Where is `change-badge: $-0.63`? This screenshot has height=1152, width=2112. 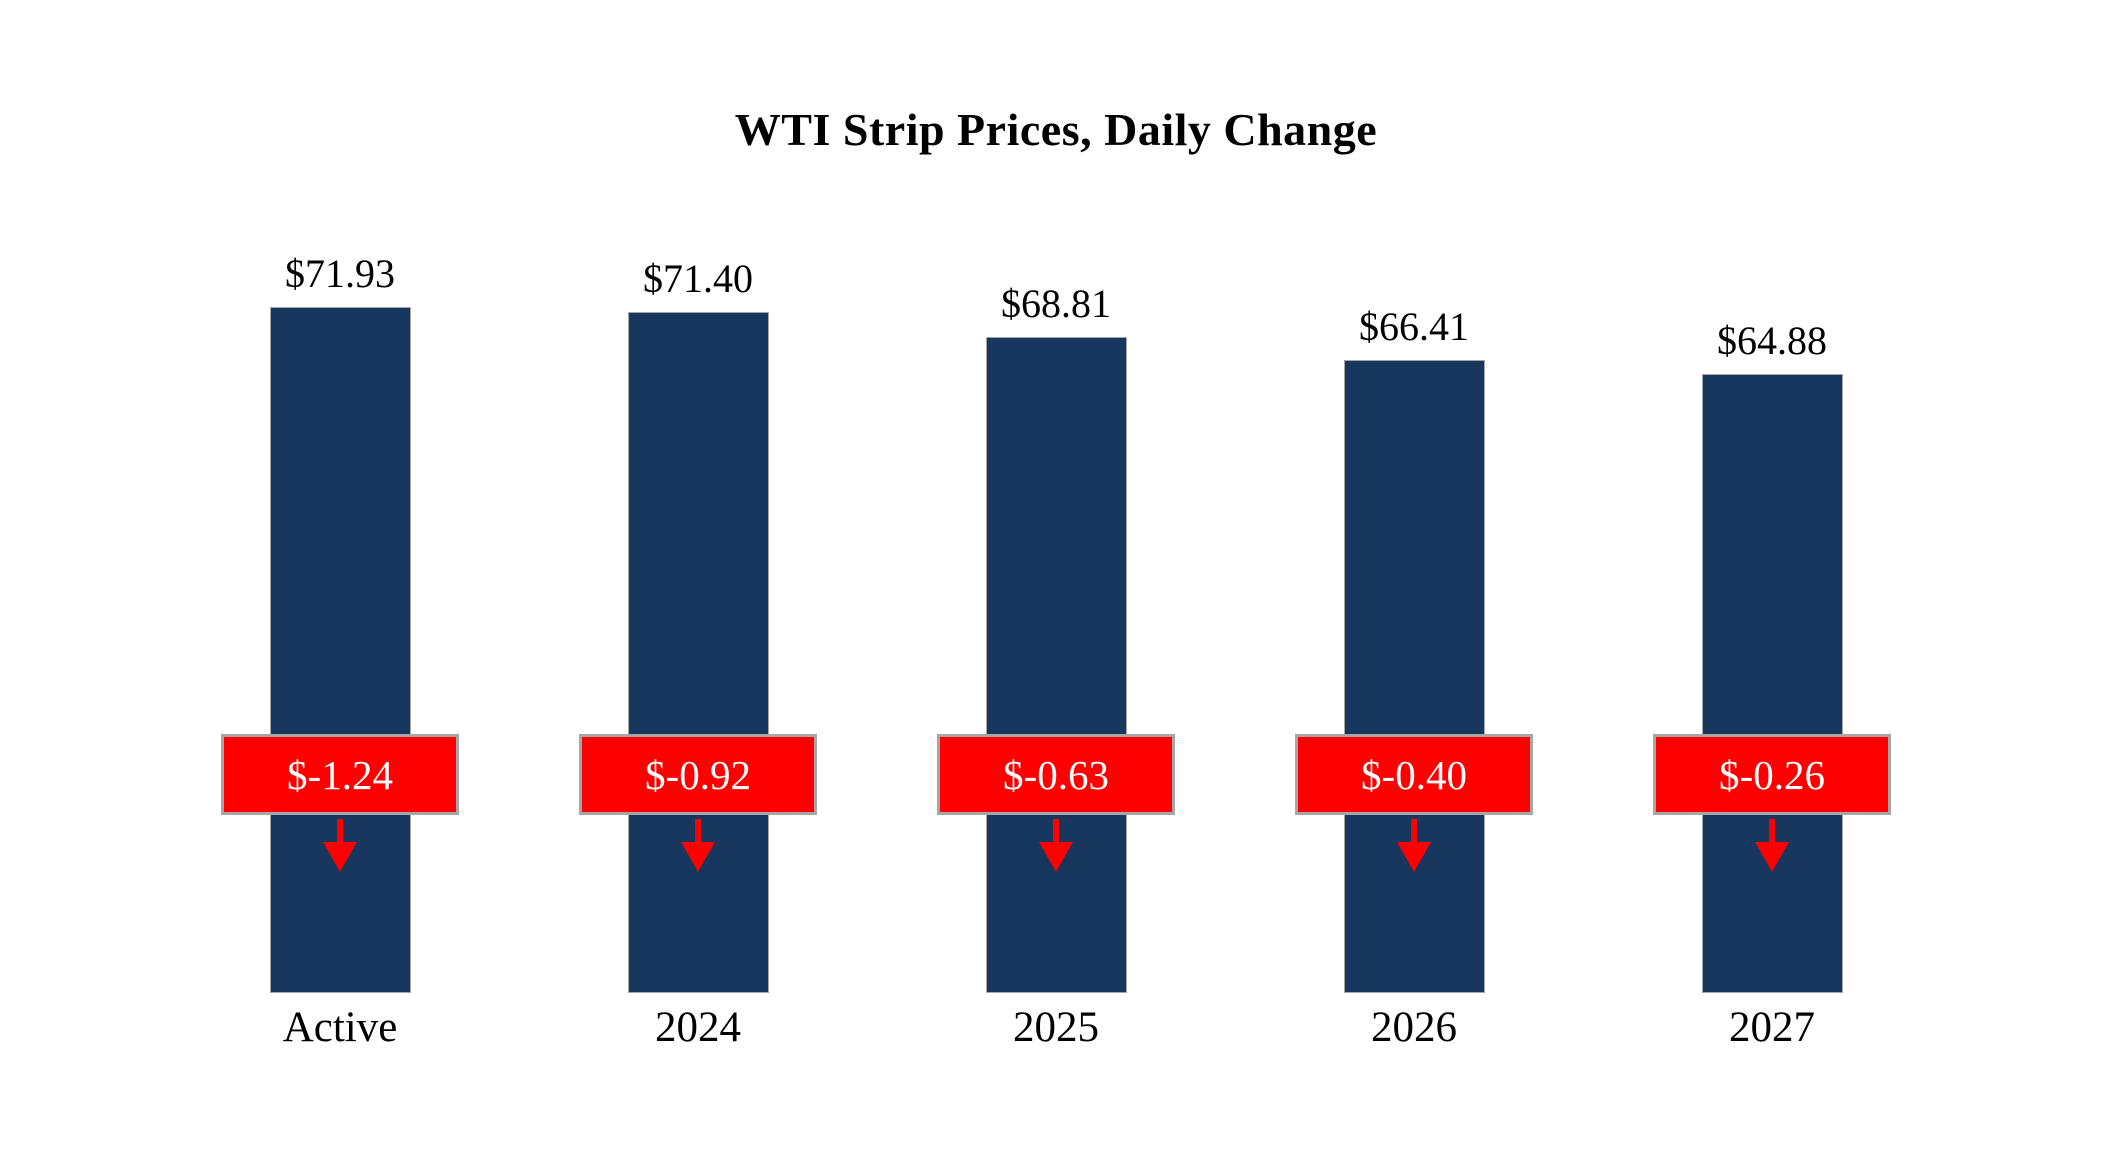
change-badge: $-0.63 is located at coordinates (1056, 774).